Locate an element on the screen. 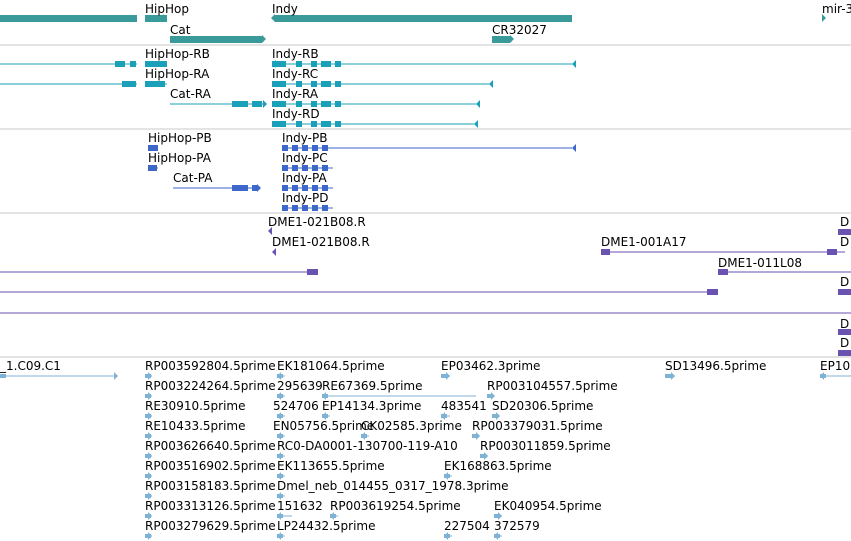 This screenshot has height=541, width=851. est-label: 151632 is located at coordinates (300, 506).